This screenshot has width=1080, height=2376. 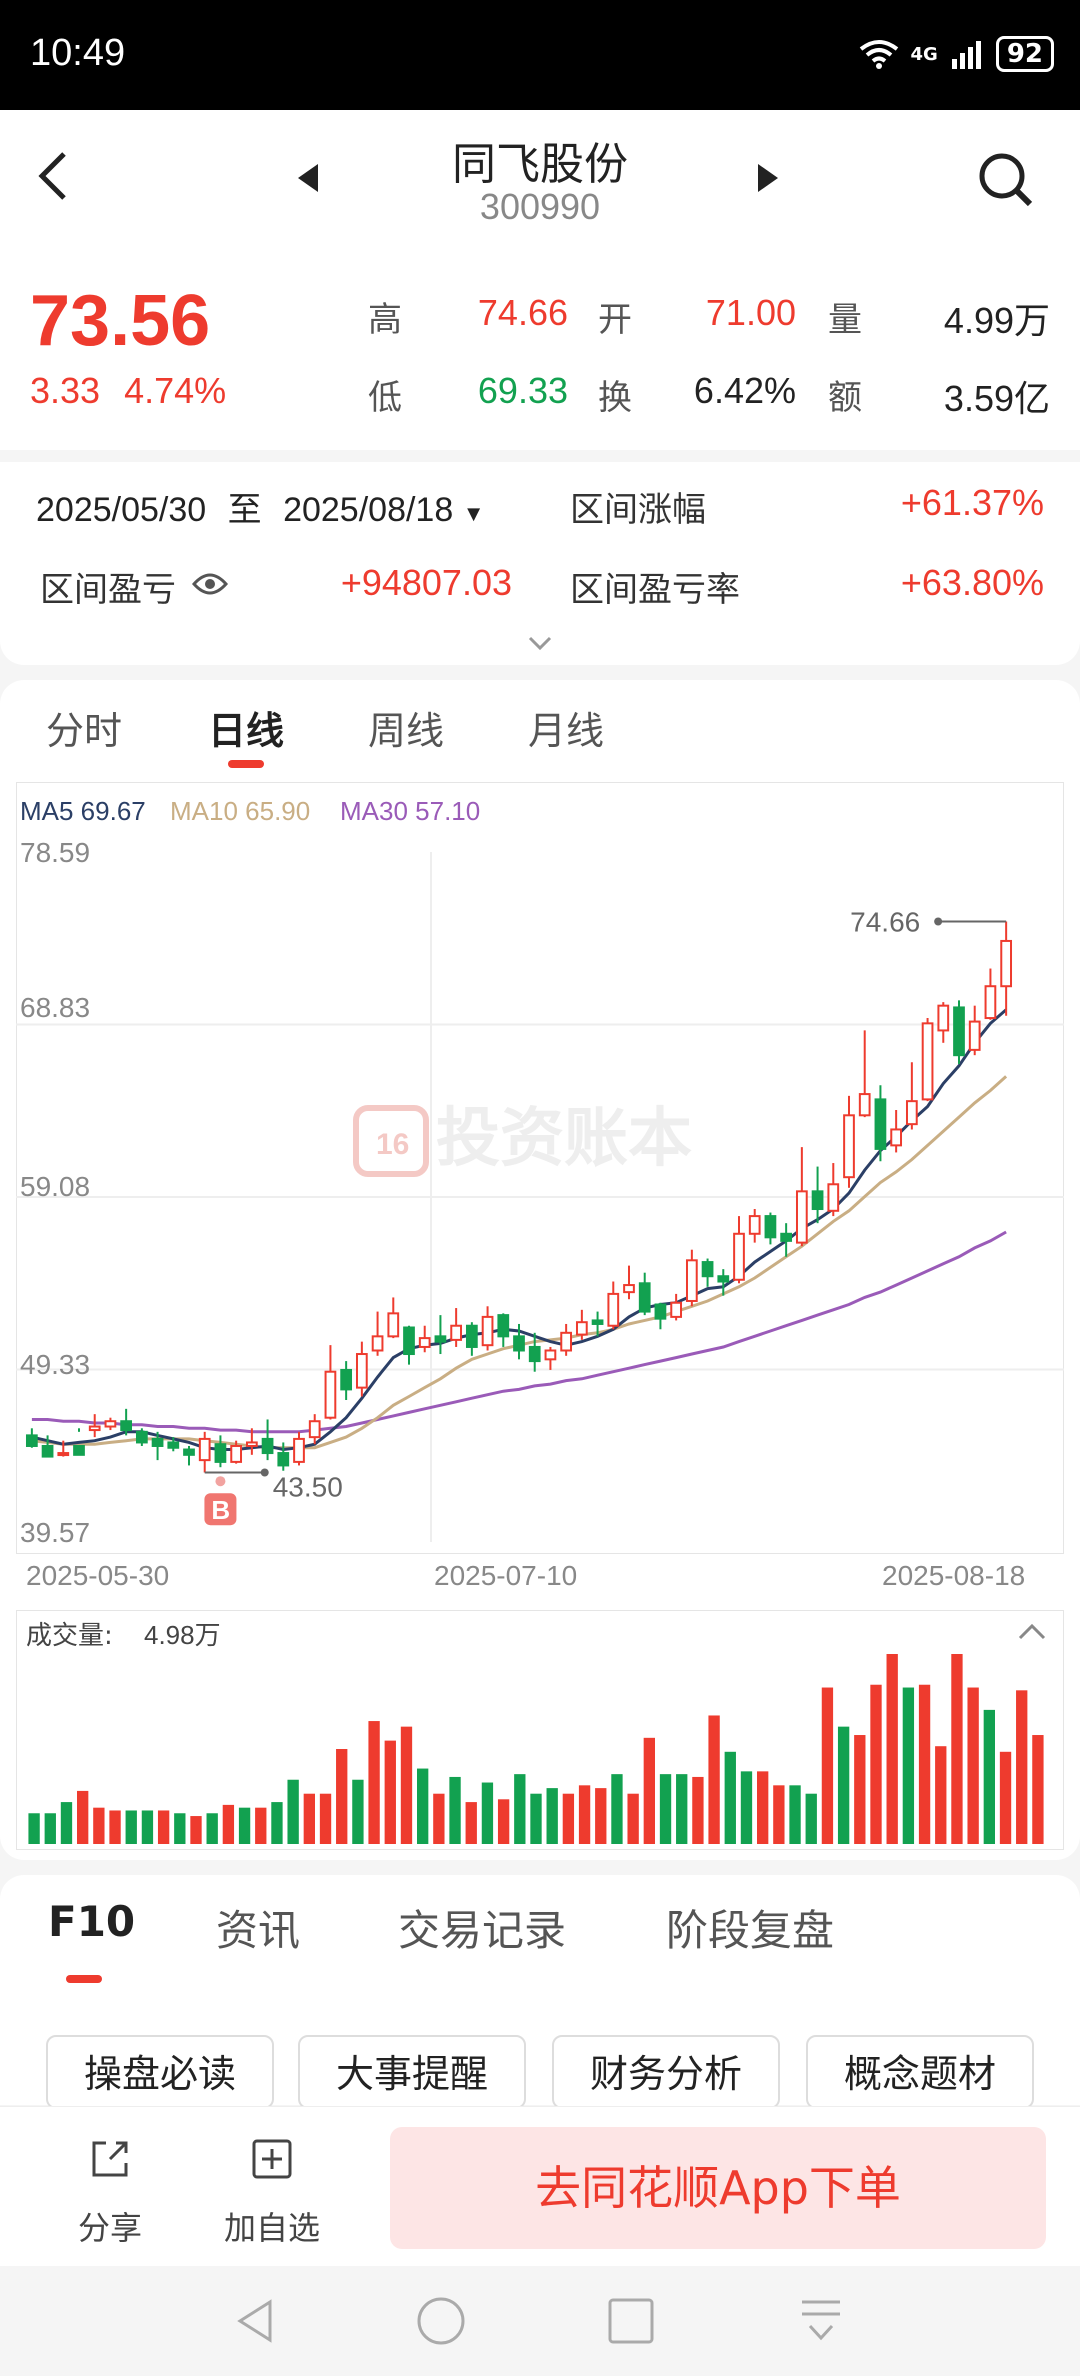 What do you see at coordinates (110, 2193) in the screenshot?
I see `share-button: 分享` at bounding box center [110, 2193].